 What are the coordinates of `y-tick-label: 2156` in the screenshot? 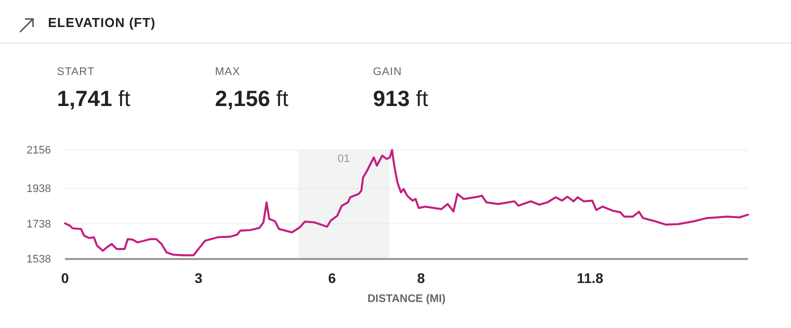 It's located at (38, 150).